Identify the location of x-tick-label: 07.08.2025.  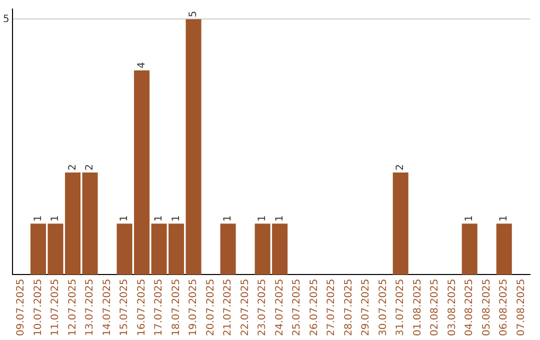
(521, 307).